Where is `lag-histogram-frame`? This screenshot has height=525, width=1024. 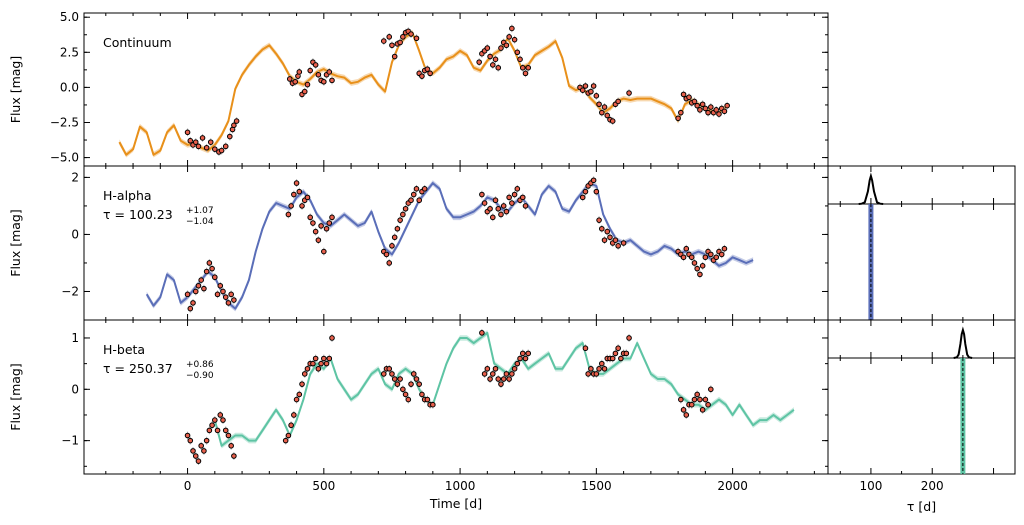 lag-histogram-frame is located at coordinates (921, 185).